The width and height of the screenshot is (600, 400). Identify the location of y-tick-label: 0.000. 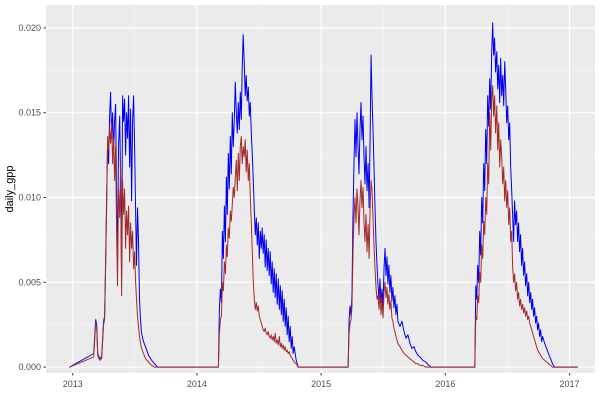
(29, 367).